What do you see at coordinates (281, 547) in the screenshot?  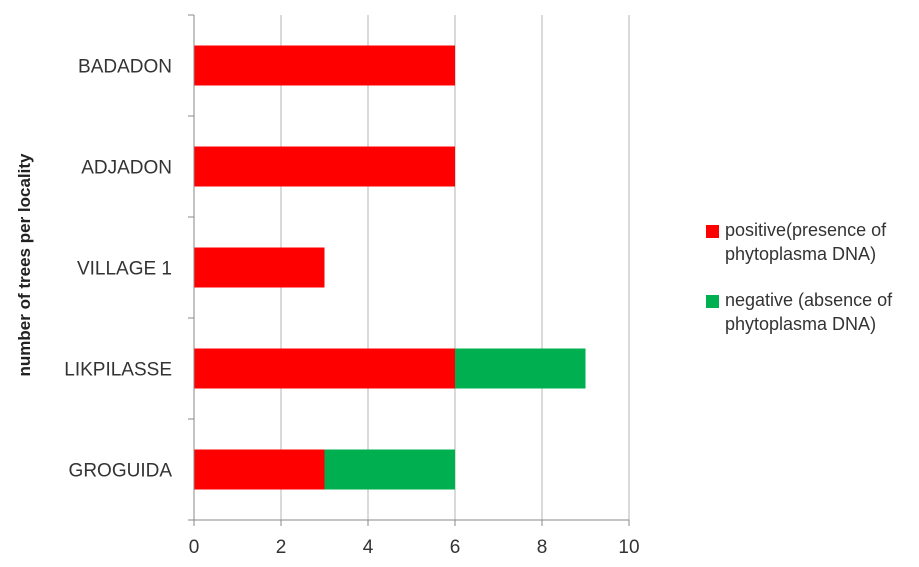 I see `x-tick-label: 2` at bounding box center [281, 547].